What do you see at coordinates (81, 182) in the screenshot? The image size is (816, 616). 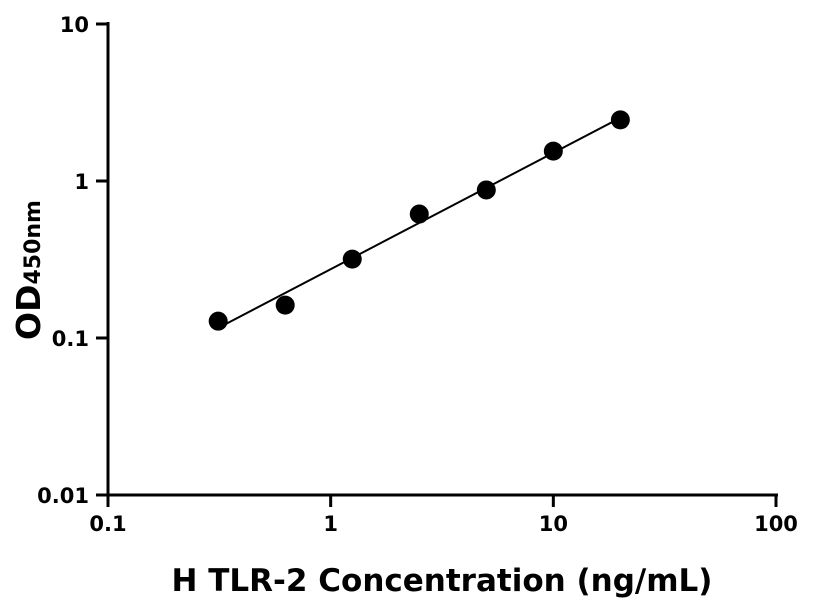 I see `y-tick-label: 1` at bounding box center [81, 182].